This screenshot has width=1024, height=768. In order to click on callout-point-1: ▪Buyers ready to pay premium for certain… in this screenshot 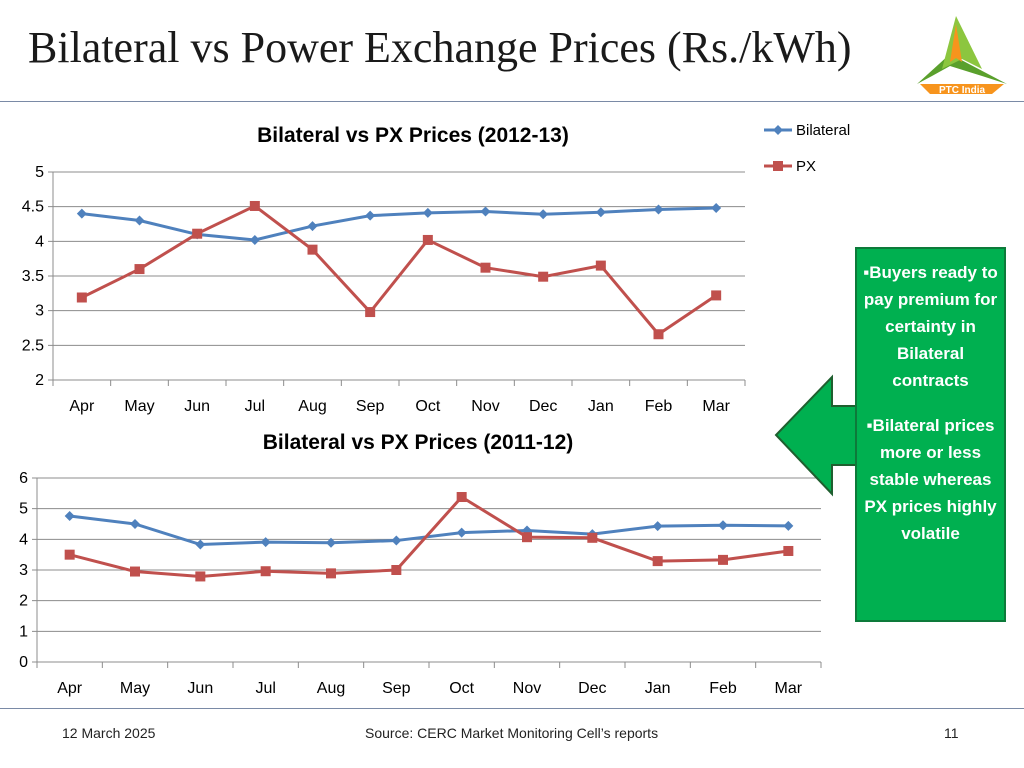, I will do `click(930, 326)`.